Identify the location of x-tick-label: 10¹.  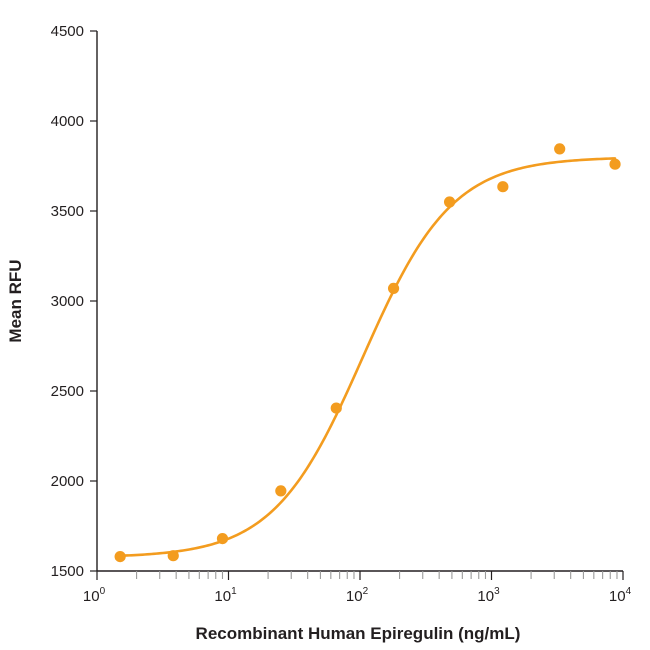
(225, 595).